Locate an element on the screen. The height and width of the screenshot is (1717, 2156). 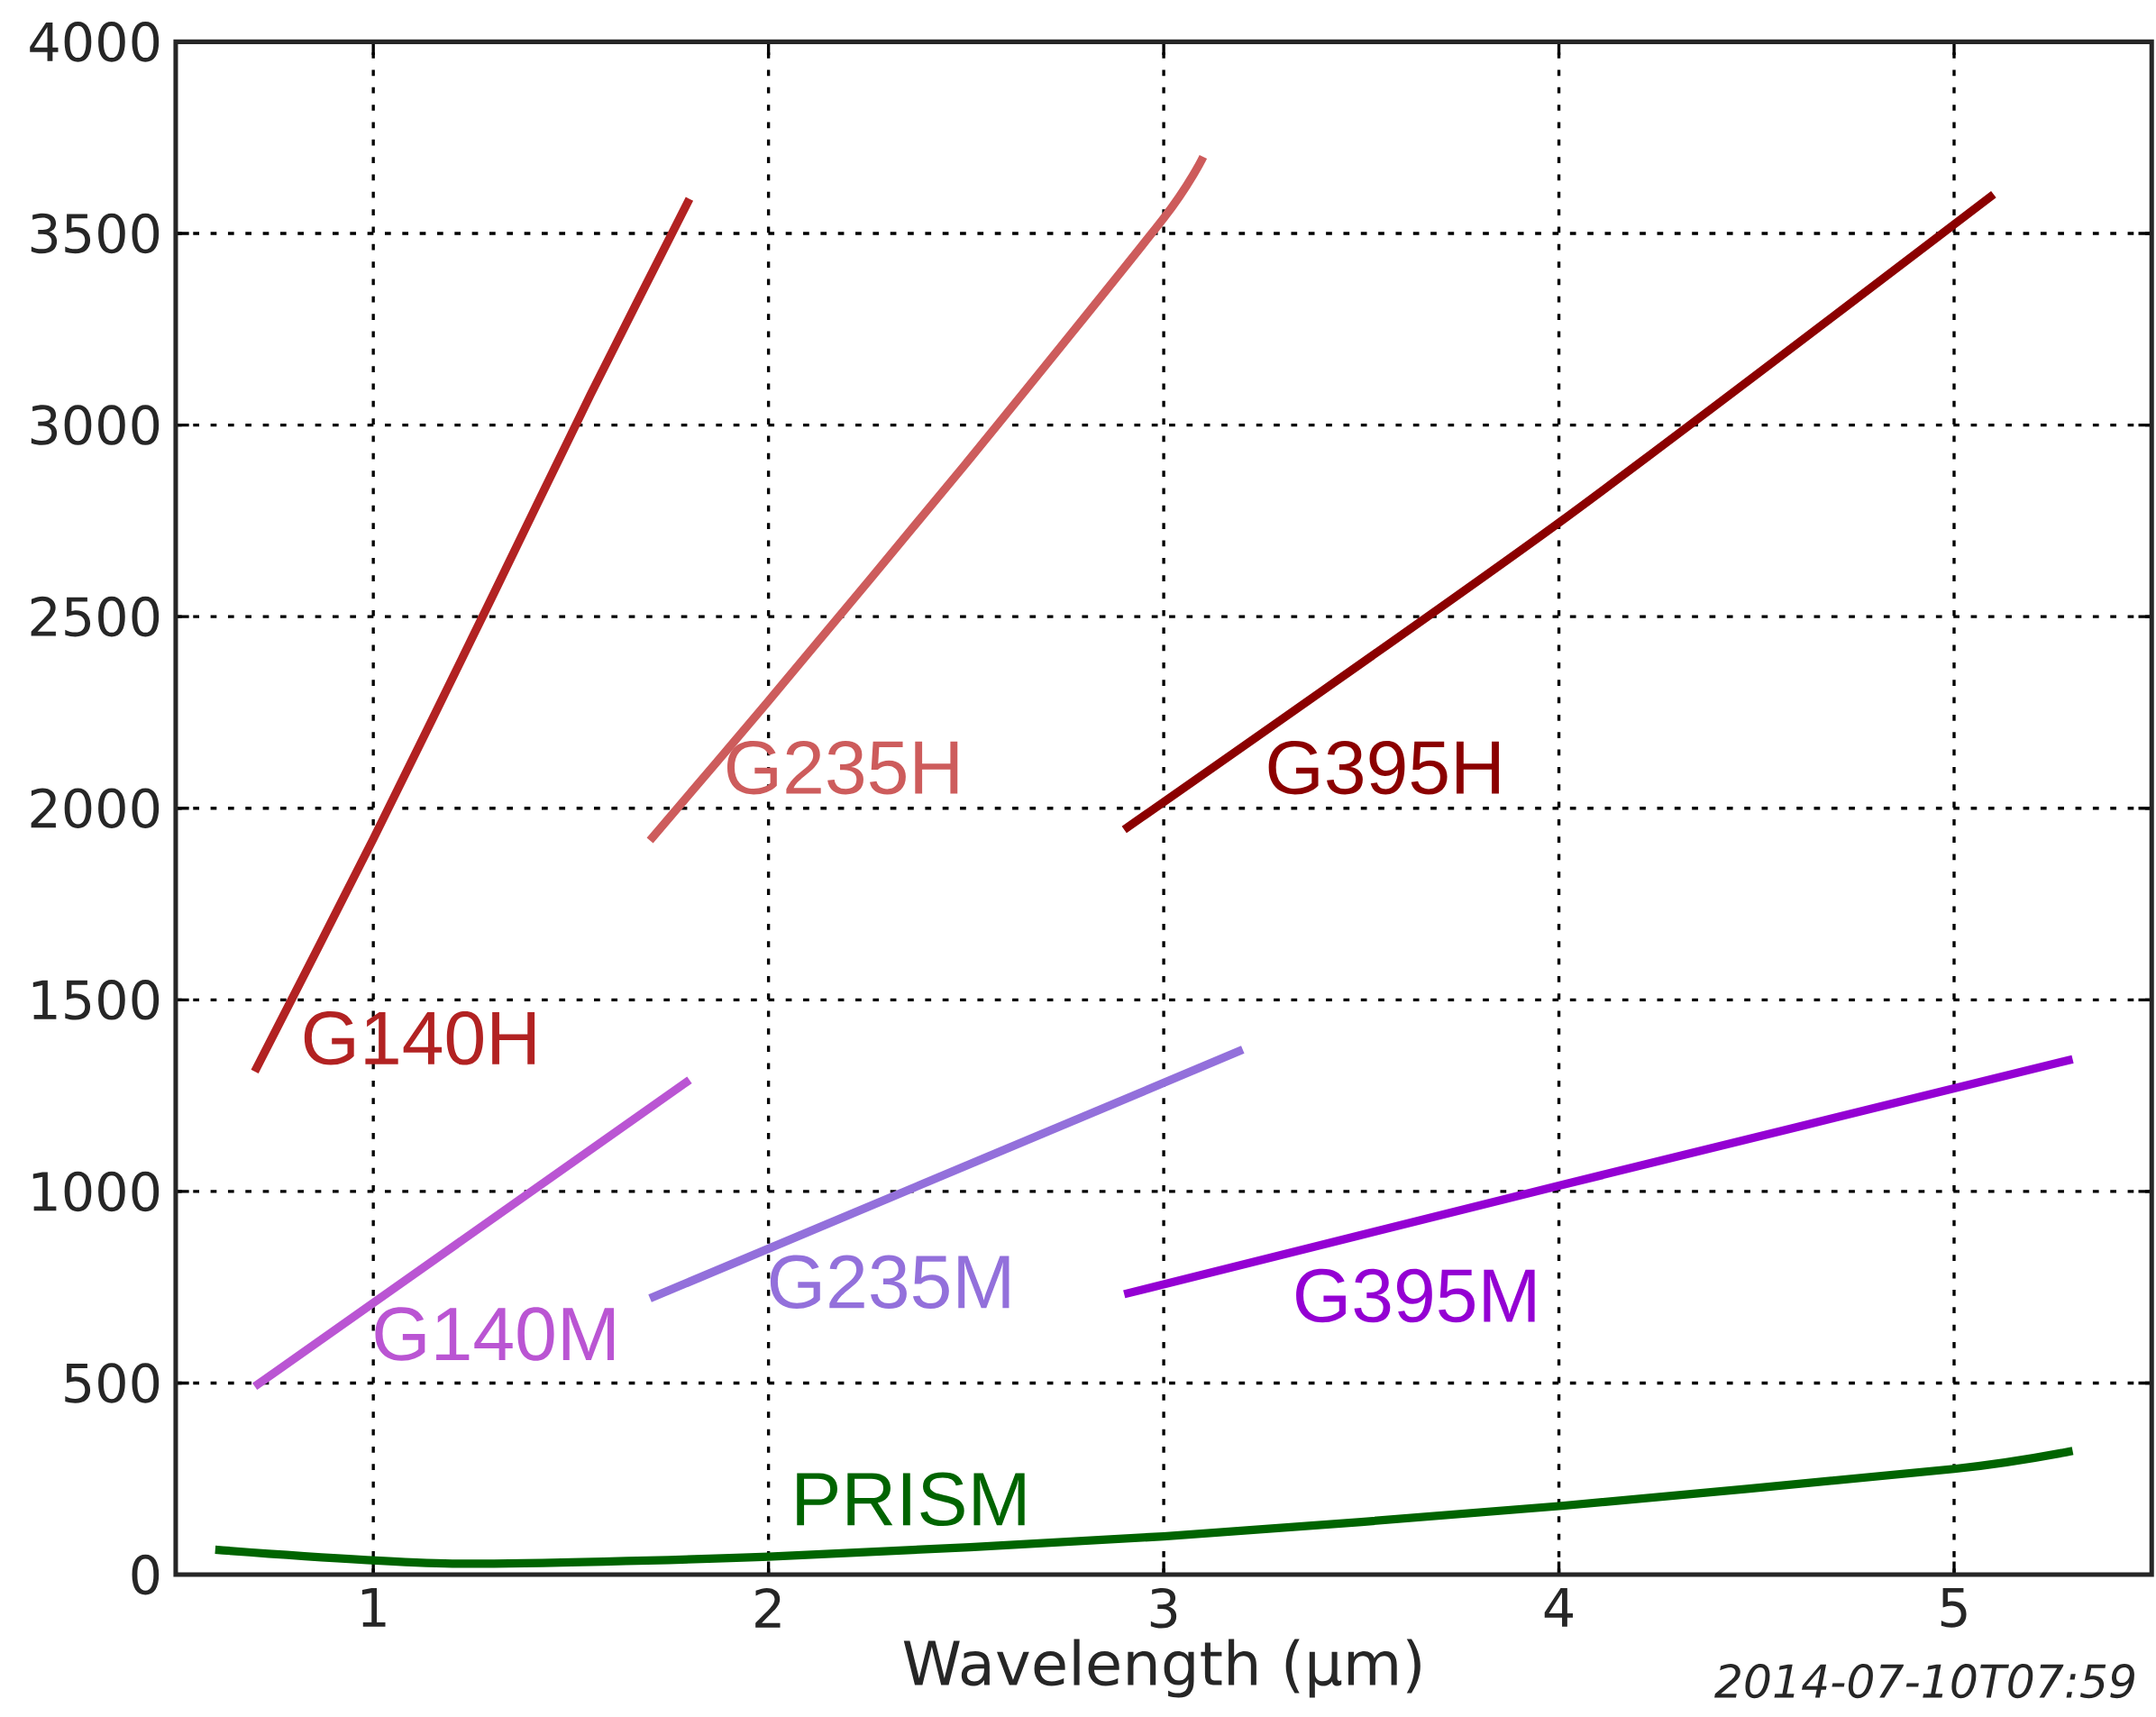
series-label: G395M is located at coordinates (1415, 1295).